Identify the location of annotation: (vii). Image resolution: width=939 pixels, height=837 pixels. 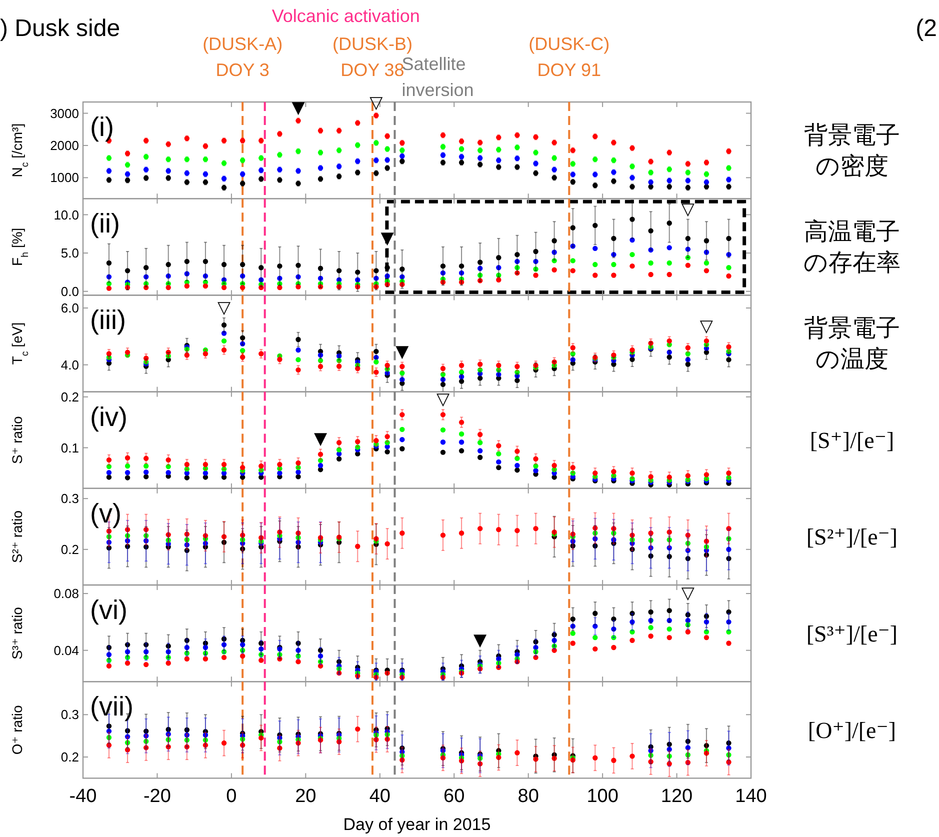
(112, 707).